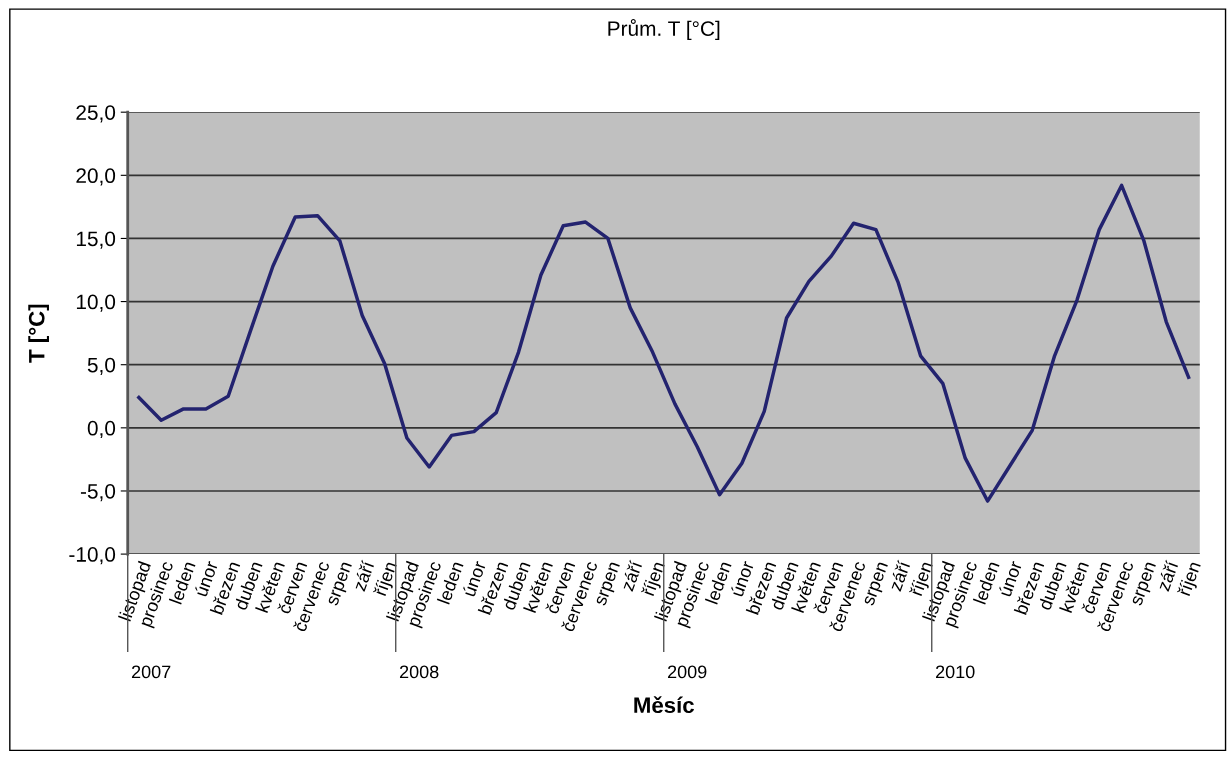  What do you see at coordinates (101, 366) in the screenshot?
I see `y-tick-label: 5,0` at bounding box center [101, 366].